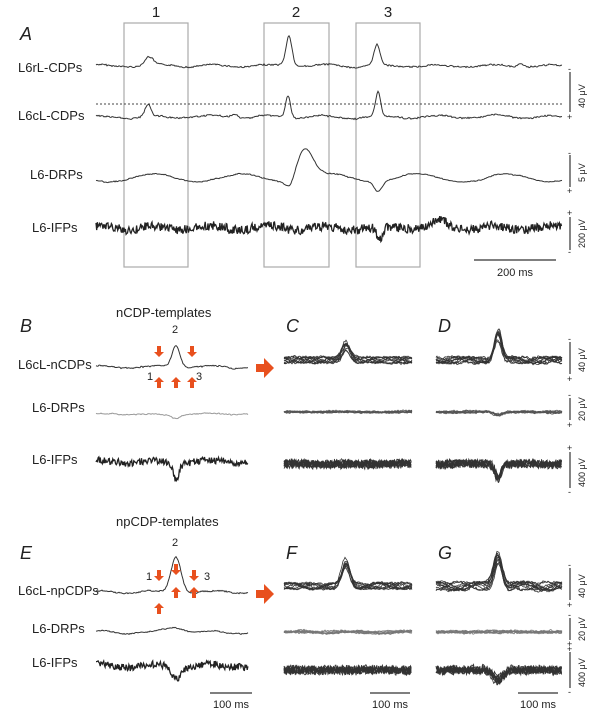 This screenshot has width=592, height=712. What do you see at coordinates (55, 662) in the screenshot?
I see `row-label-e-l6-ifps: L6-IFPs` at bounding box center [55, 662].